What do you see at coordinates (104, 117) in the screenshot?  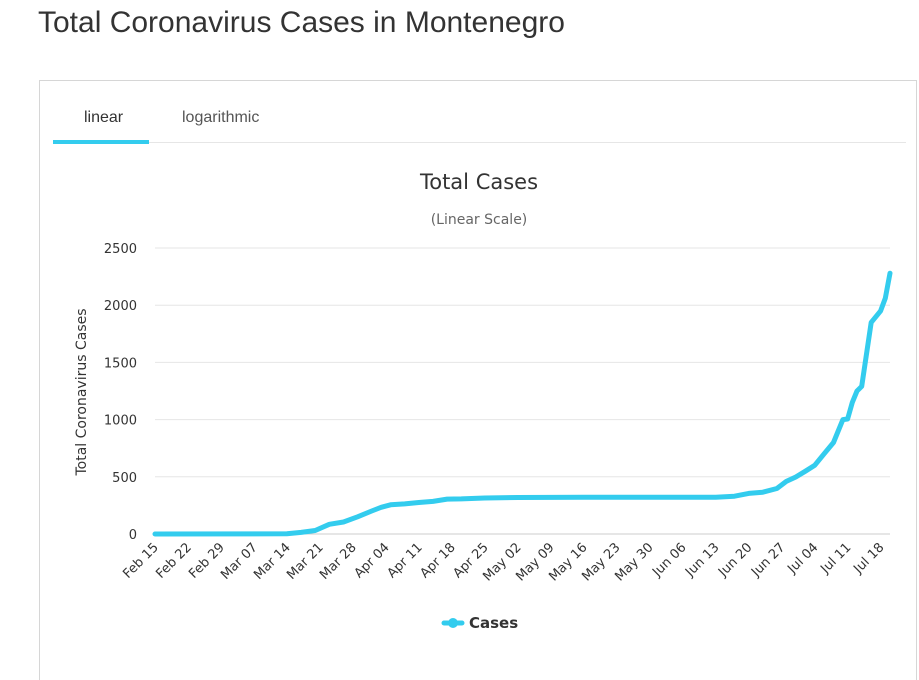 I see `tab-linear: linear` at bounding box center [104, 117].